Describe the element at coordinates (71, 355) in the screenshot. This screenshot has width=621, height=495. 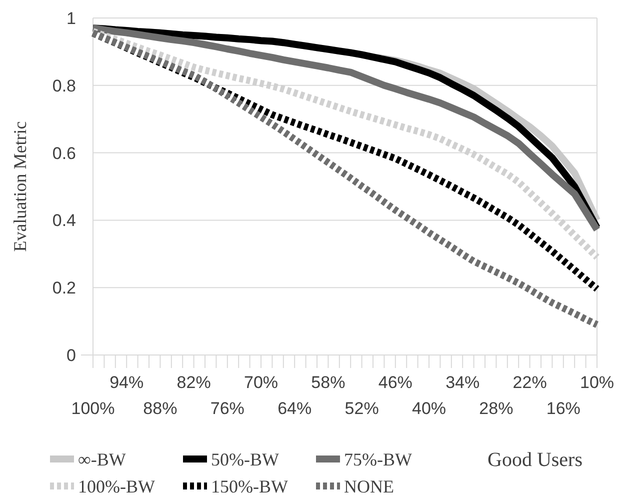
I see `y-tick-label: 0` at that location.